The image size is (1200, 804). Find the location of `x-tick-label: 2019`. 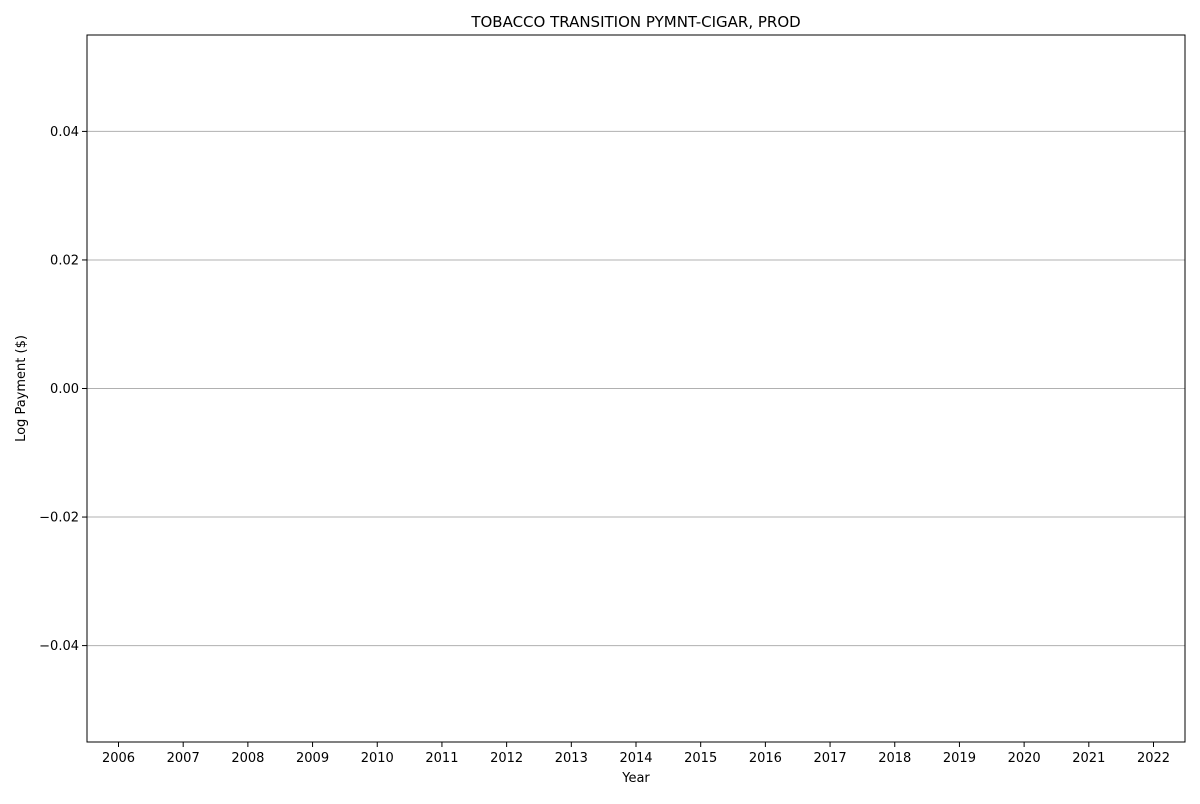

x-tick-label: 2019 is located at coordinates (959, 758).